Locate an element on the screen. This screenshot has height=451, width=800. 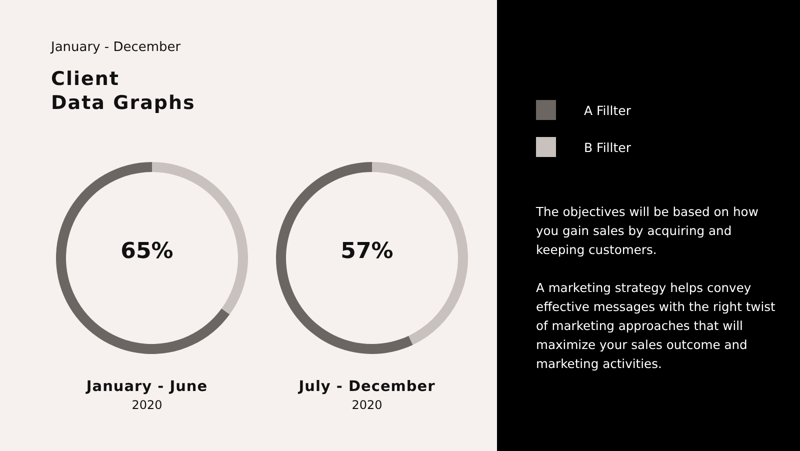
text: January - June is located at coordinates (146, 387).